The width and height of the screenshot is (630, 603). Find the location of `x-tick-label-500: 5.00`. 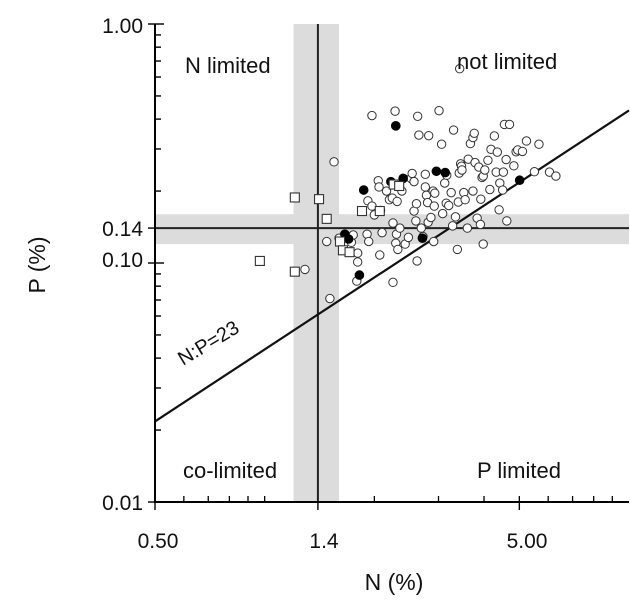

x-tick-label-500: 5.00 is located at coordinates (527, 541).